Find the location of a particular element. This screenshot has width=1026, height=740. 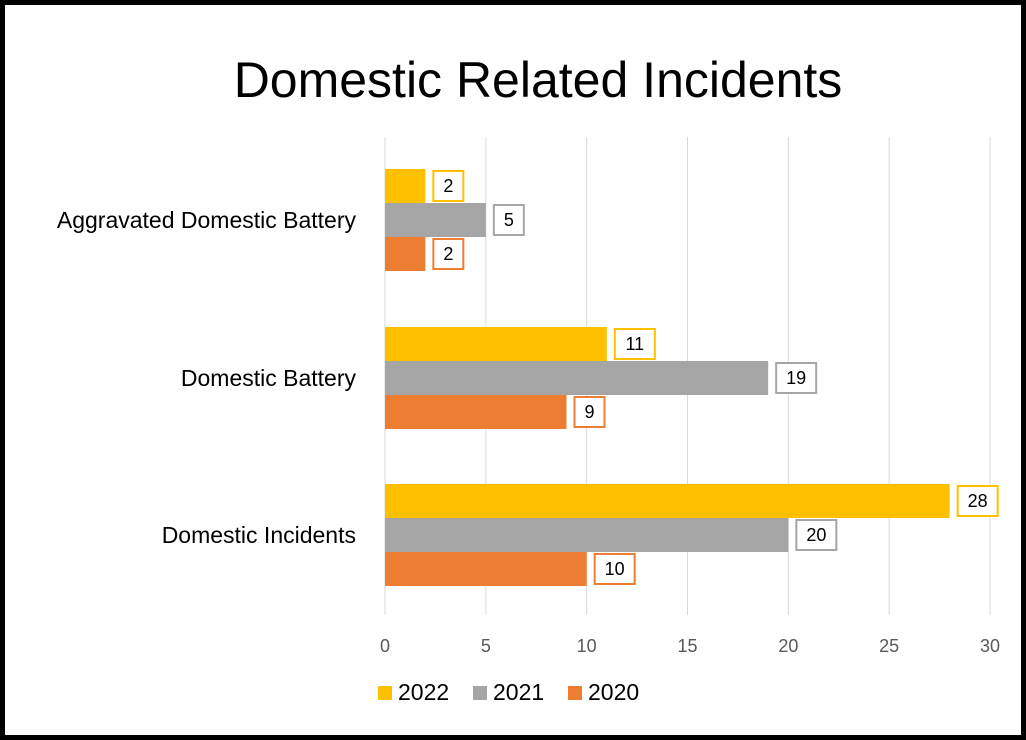

data-label: 10 is located at coordinates (615, 569).